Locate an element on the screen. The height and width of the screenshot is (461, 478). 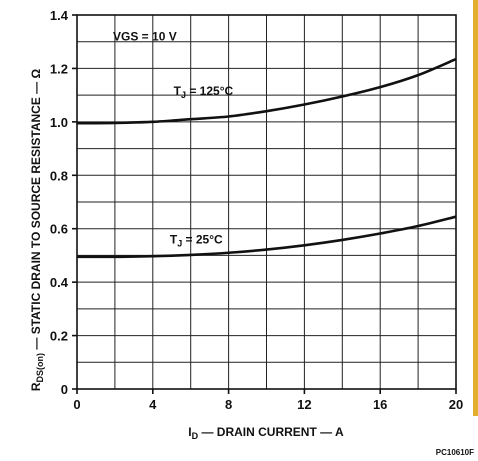
y-tick-label-0: 0 is located at coordinates (64, 389).